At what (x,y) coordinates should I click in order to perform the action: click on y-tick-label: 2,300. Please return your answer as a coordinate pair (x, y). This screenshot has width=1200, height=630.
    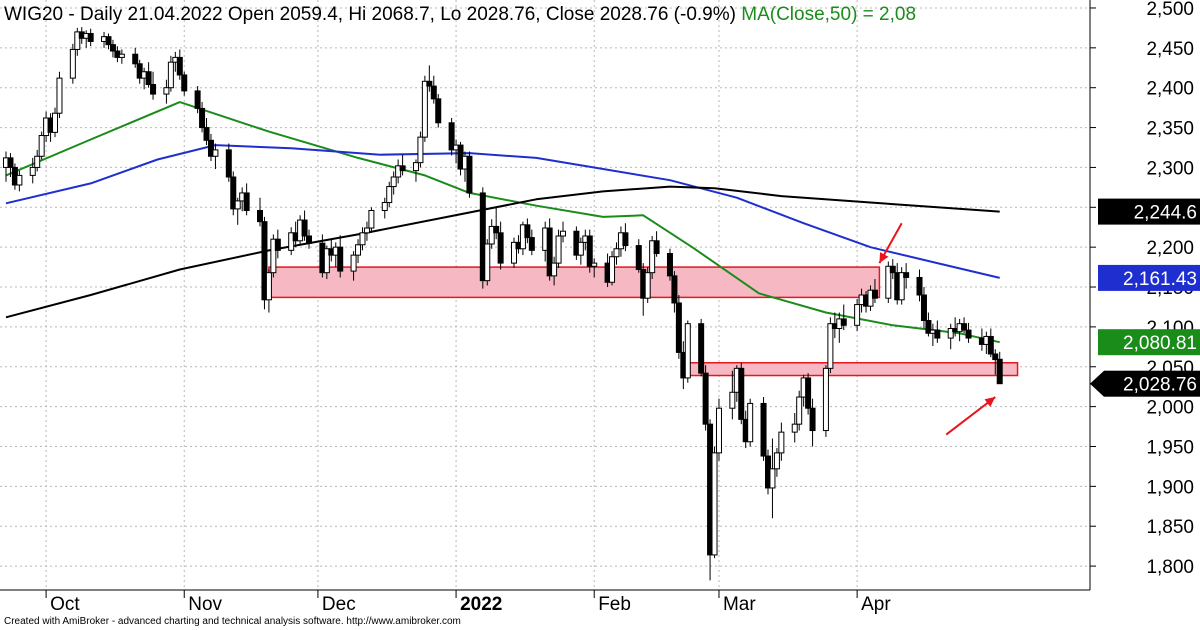
    Looking at the image, I should click on (1170, 168).